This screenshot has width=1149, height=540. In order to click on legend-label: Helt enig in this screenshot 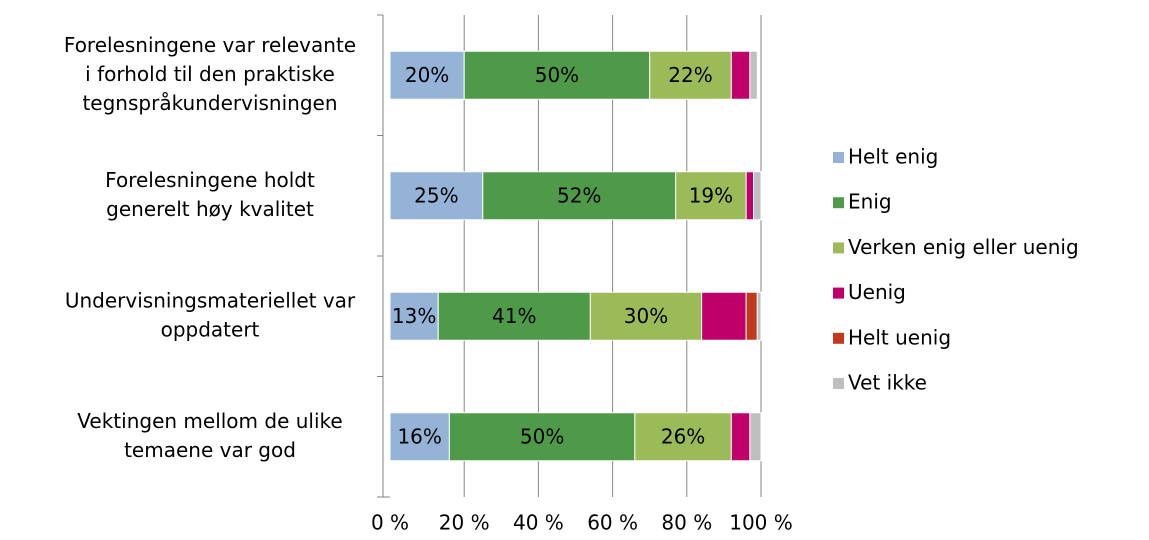, I will do `click(893, 157)`.